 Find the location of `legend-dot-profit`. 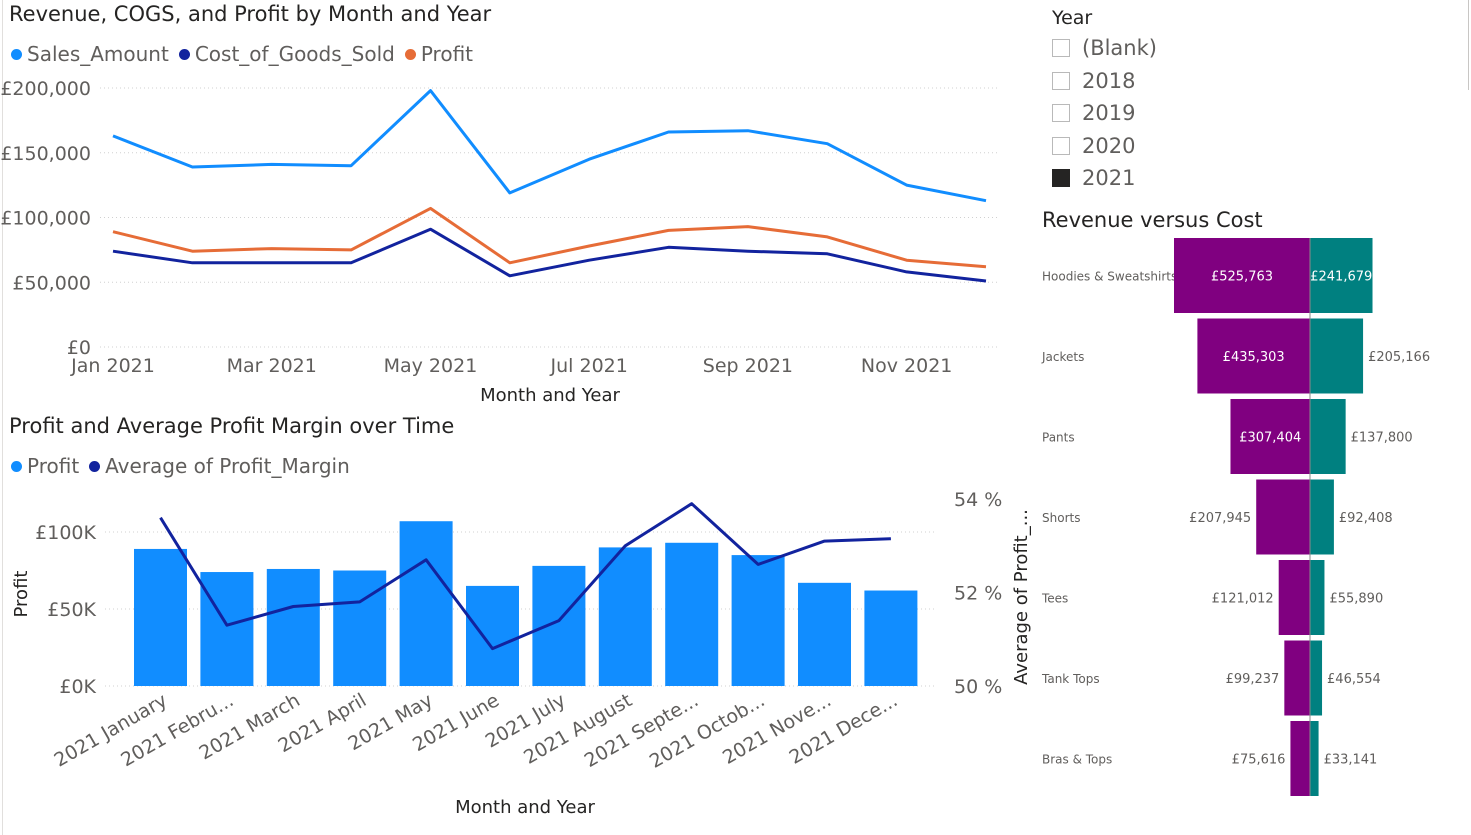

legend-dot-profit is located at coordinates (410, 54).